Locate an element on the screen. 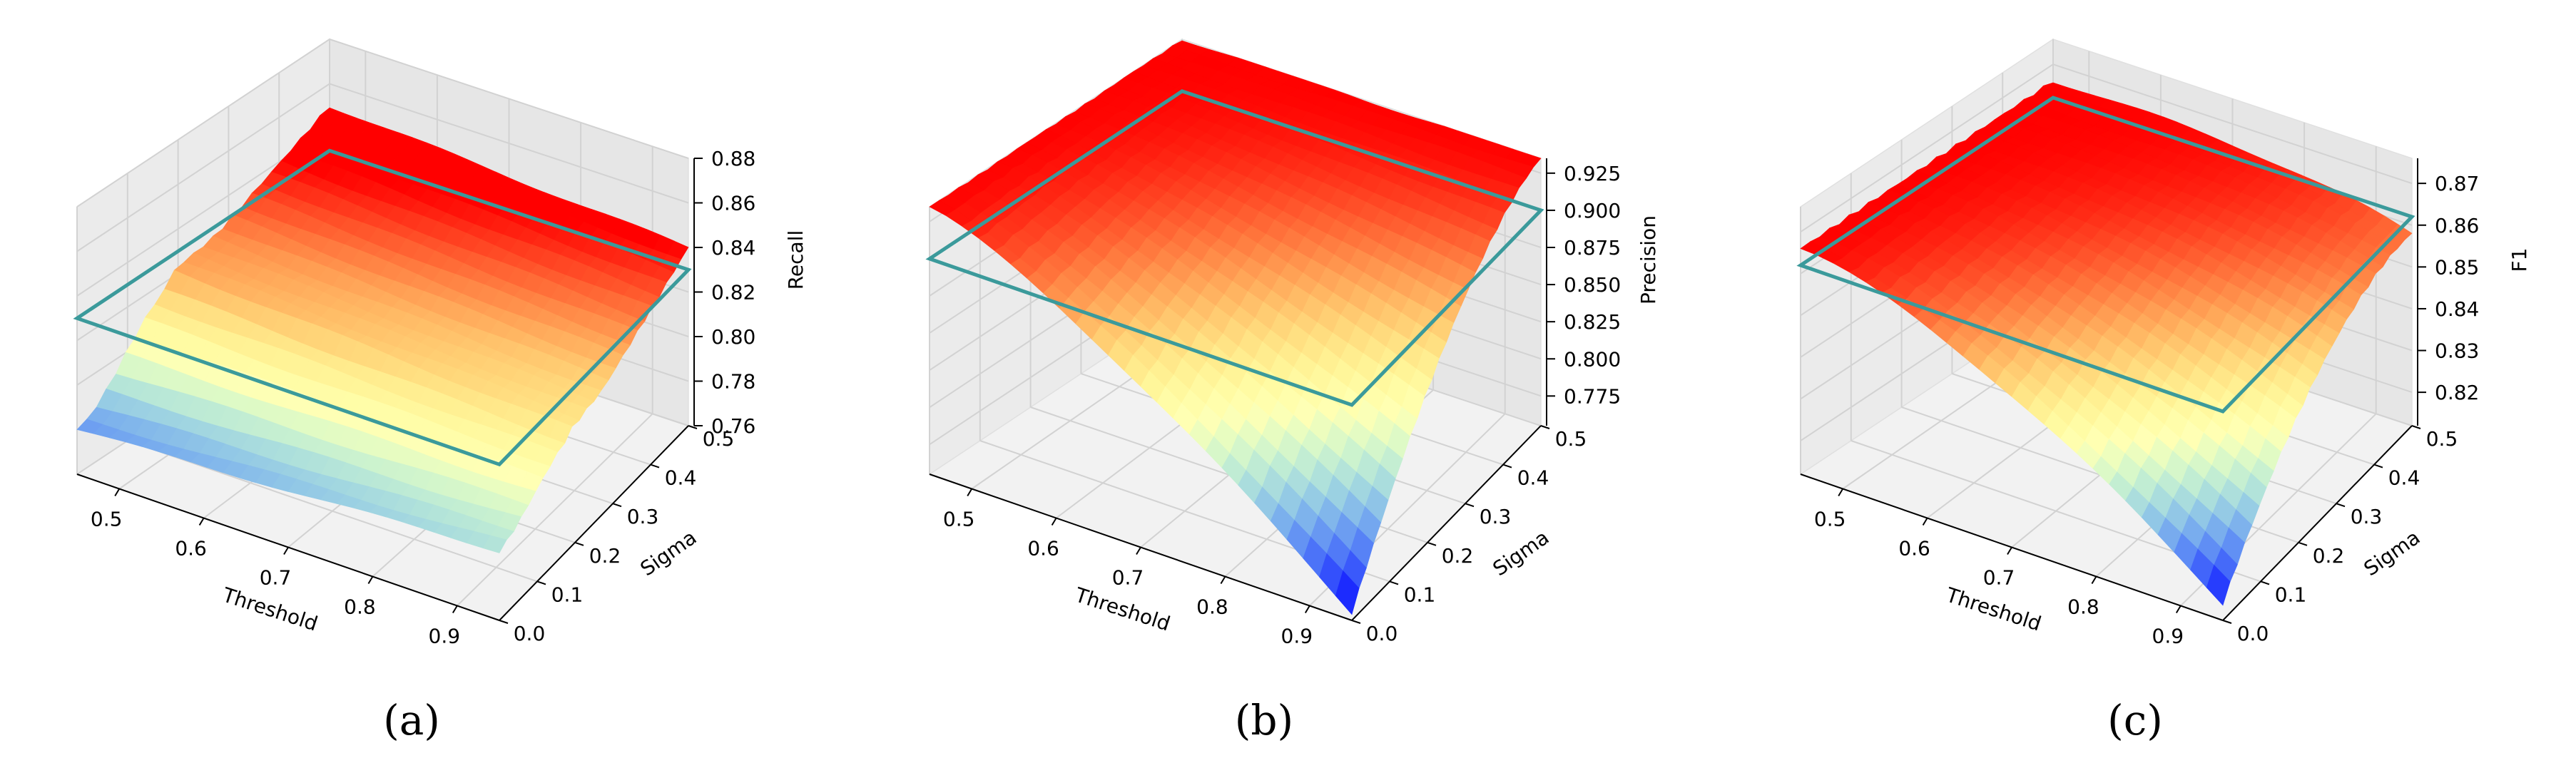  z-tick-label: 0.80 is located at coordinates (733, 337).